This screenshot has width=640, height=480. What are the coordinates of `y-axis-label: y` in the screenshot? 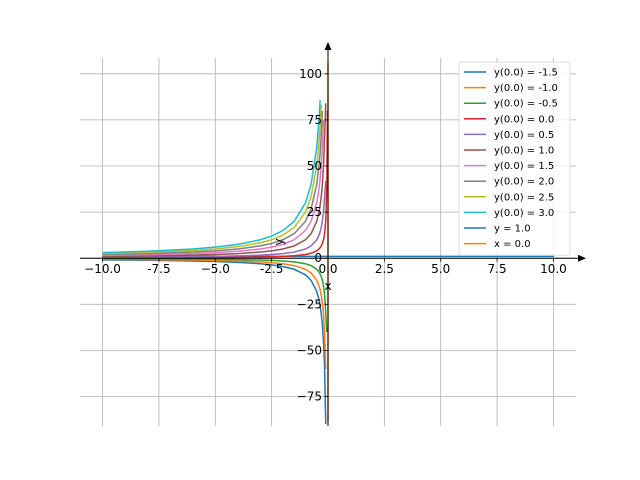 It's located at (279, 241).